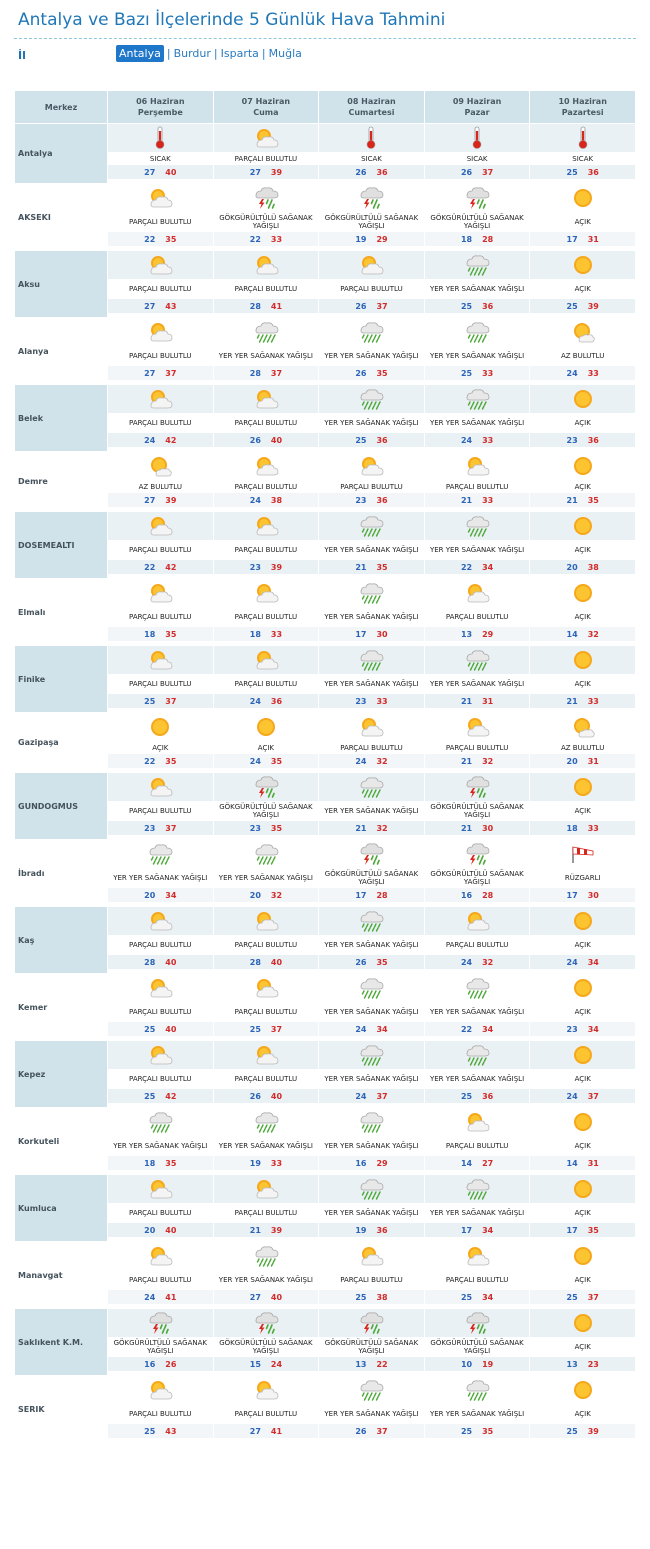 This screenshot has height=1549, width=650. Describe the element at coordinates (160, 373) in the screenshot. I see `temperature-range: 27 37` at that location.